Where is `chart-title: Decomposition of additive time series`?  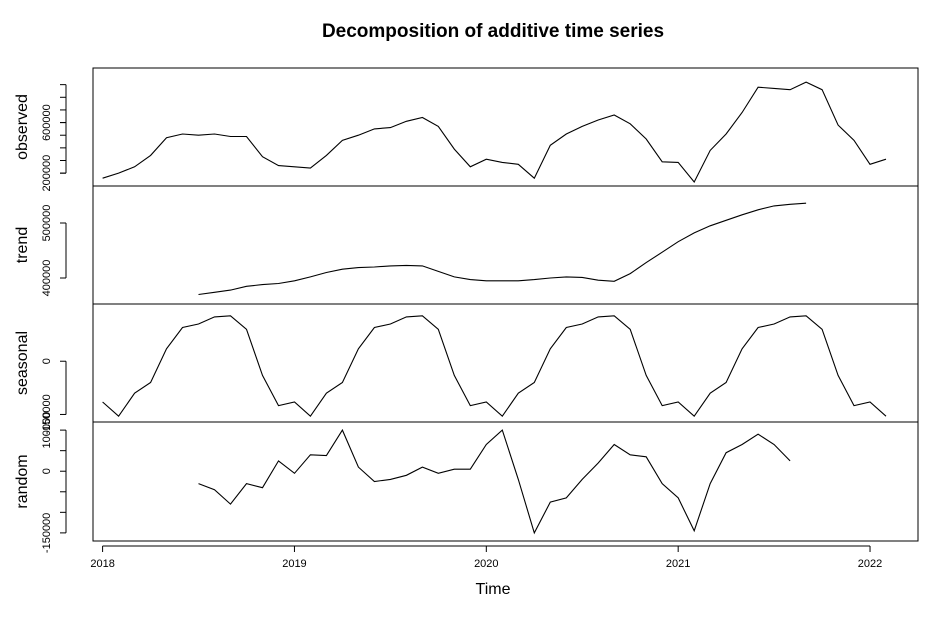
chart-title: Decomposition of additive time series is located at coordinates (493, 31).